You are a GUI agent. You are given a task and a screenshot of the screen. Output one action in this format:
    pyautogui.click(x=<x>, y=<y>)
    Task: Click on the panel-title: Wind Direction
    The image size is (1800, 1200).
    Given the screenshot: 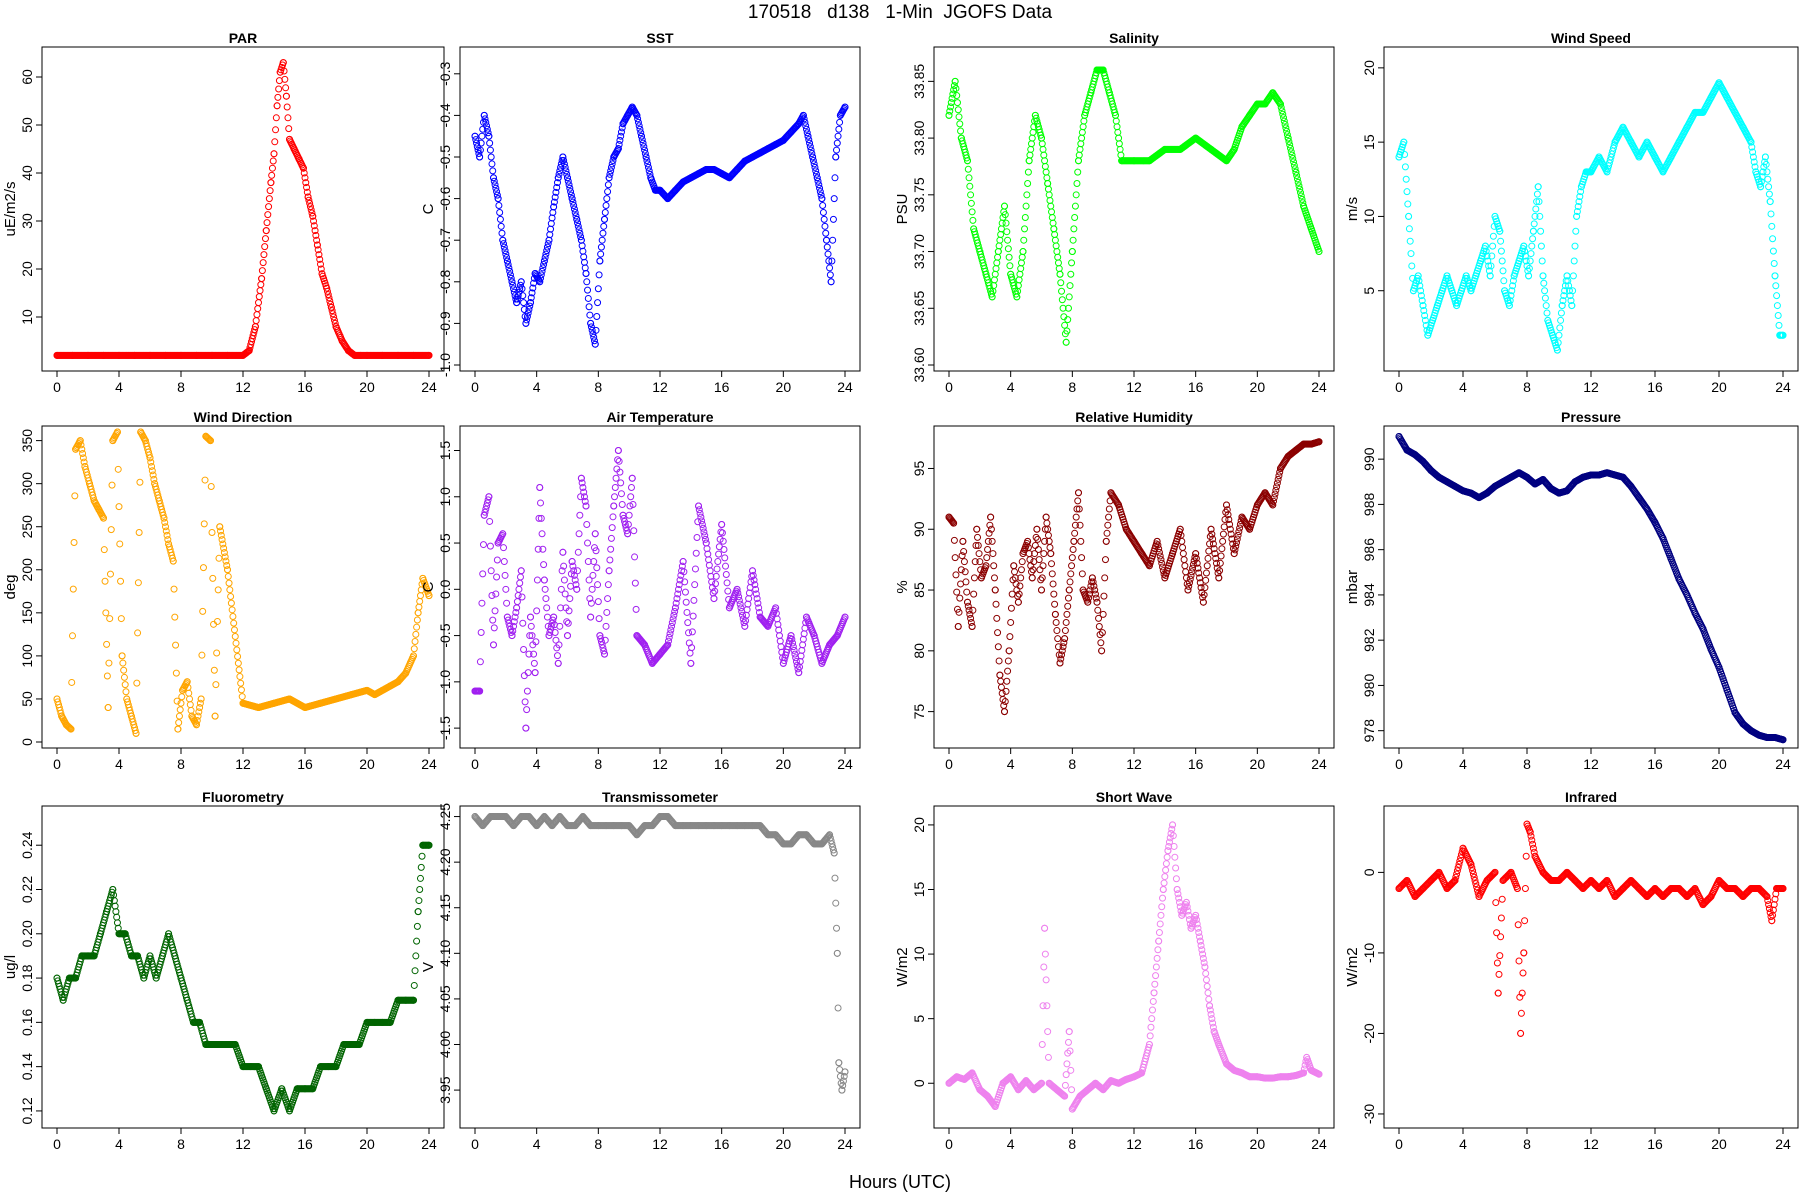 What is the action you would take?
    pyautogui.click(x=243, y=417)
    